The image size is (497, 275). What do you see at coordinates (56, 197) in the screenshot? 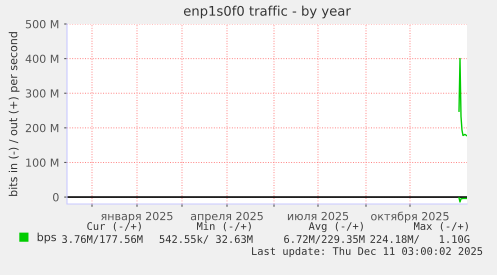
I see `y-tick-label: 0` at bounding box center [56, 197].